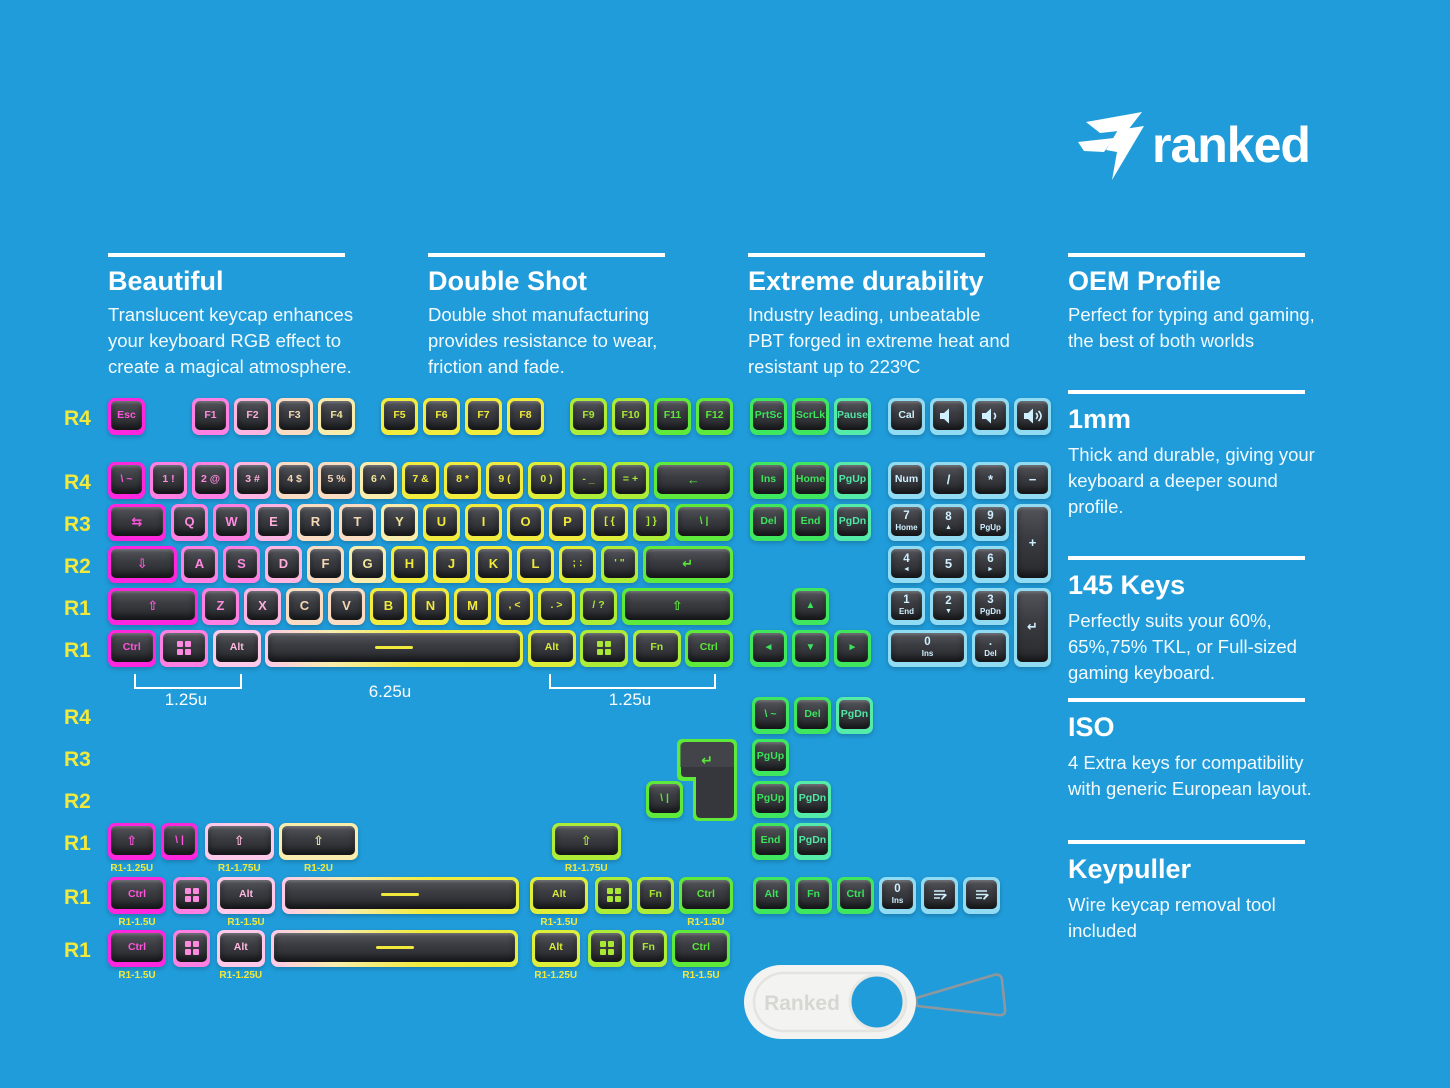  Describe the element at coordinates (609, 522) in the screenshot. I see `keycap: [ {` at that location.